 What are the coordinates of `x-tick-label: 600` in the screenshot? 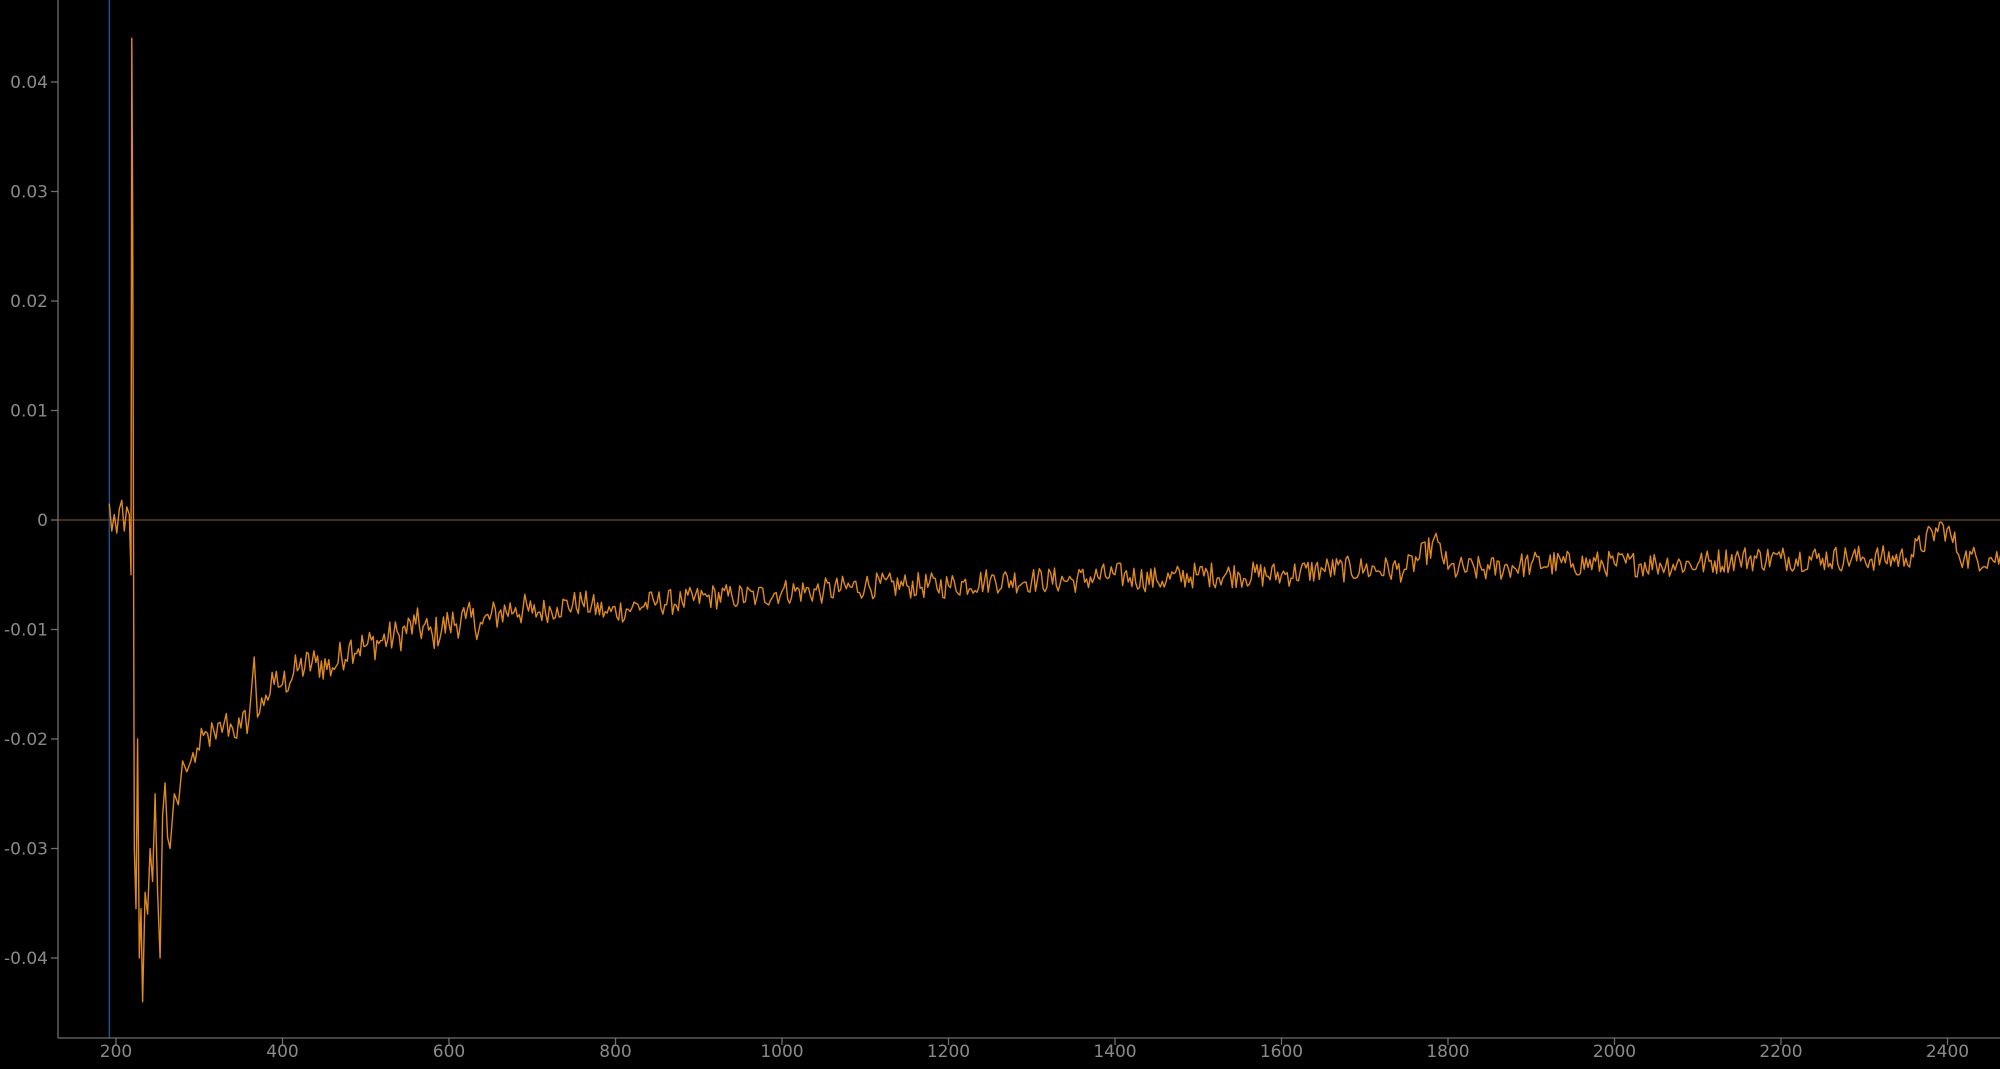 It's located at (449, 1052).